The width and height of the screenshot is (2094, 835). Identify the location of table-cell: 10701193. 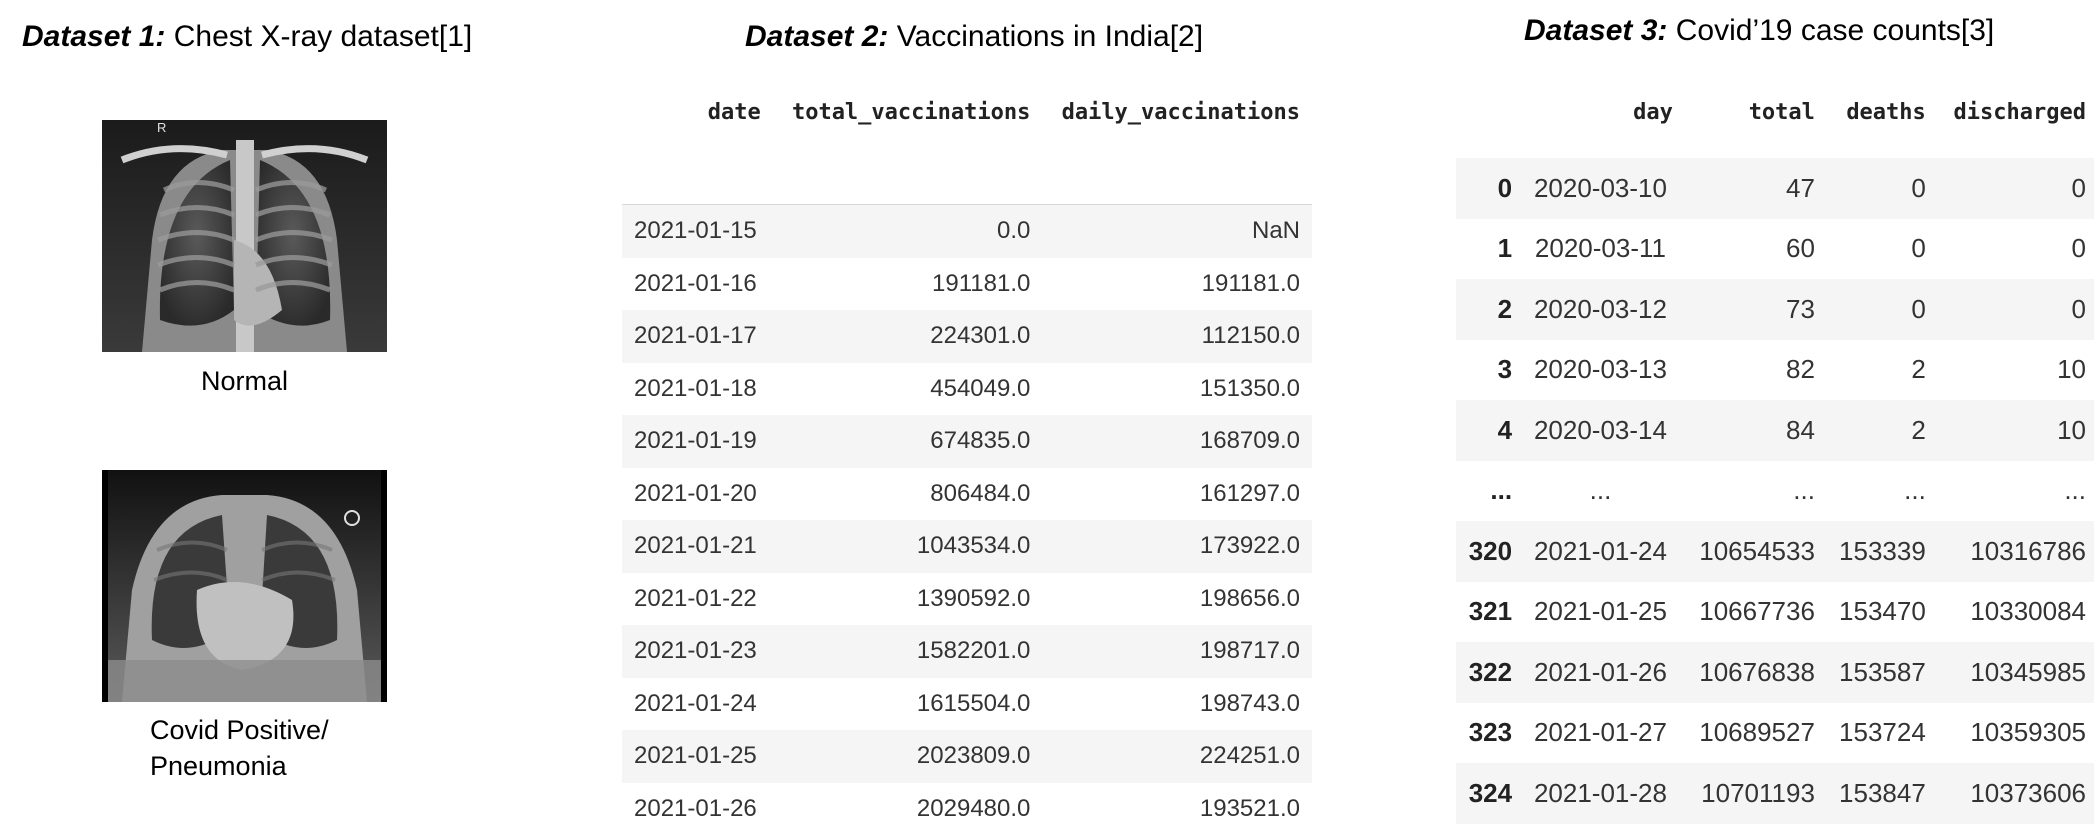
(1752, 793).